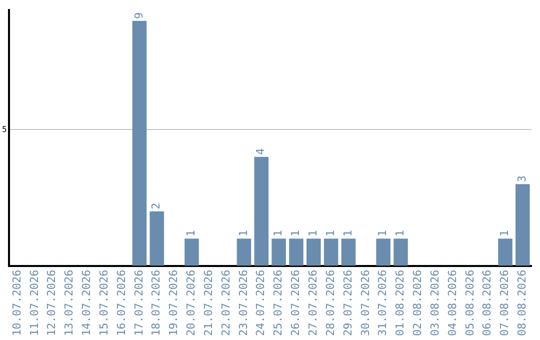 This screenshot has height=340, width=540. I want to click on x-tick-label: 12.07.2026, so click(51, 303).